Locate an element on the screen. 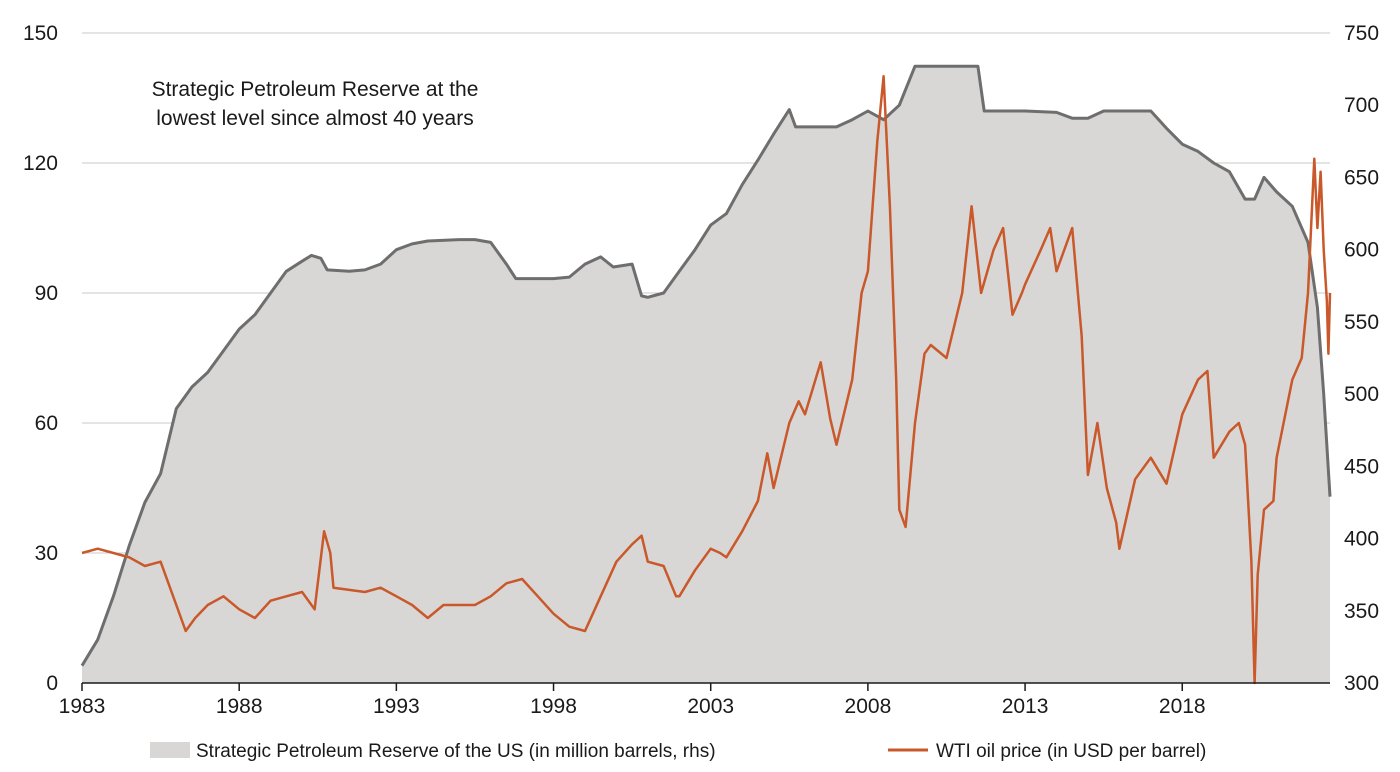 This screenshot has height=772, width=1400. x-tick-label: 1998 is located at coordinates (553, 706).